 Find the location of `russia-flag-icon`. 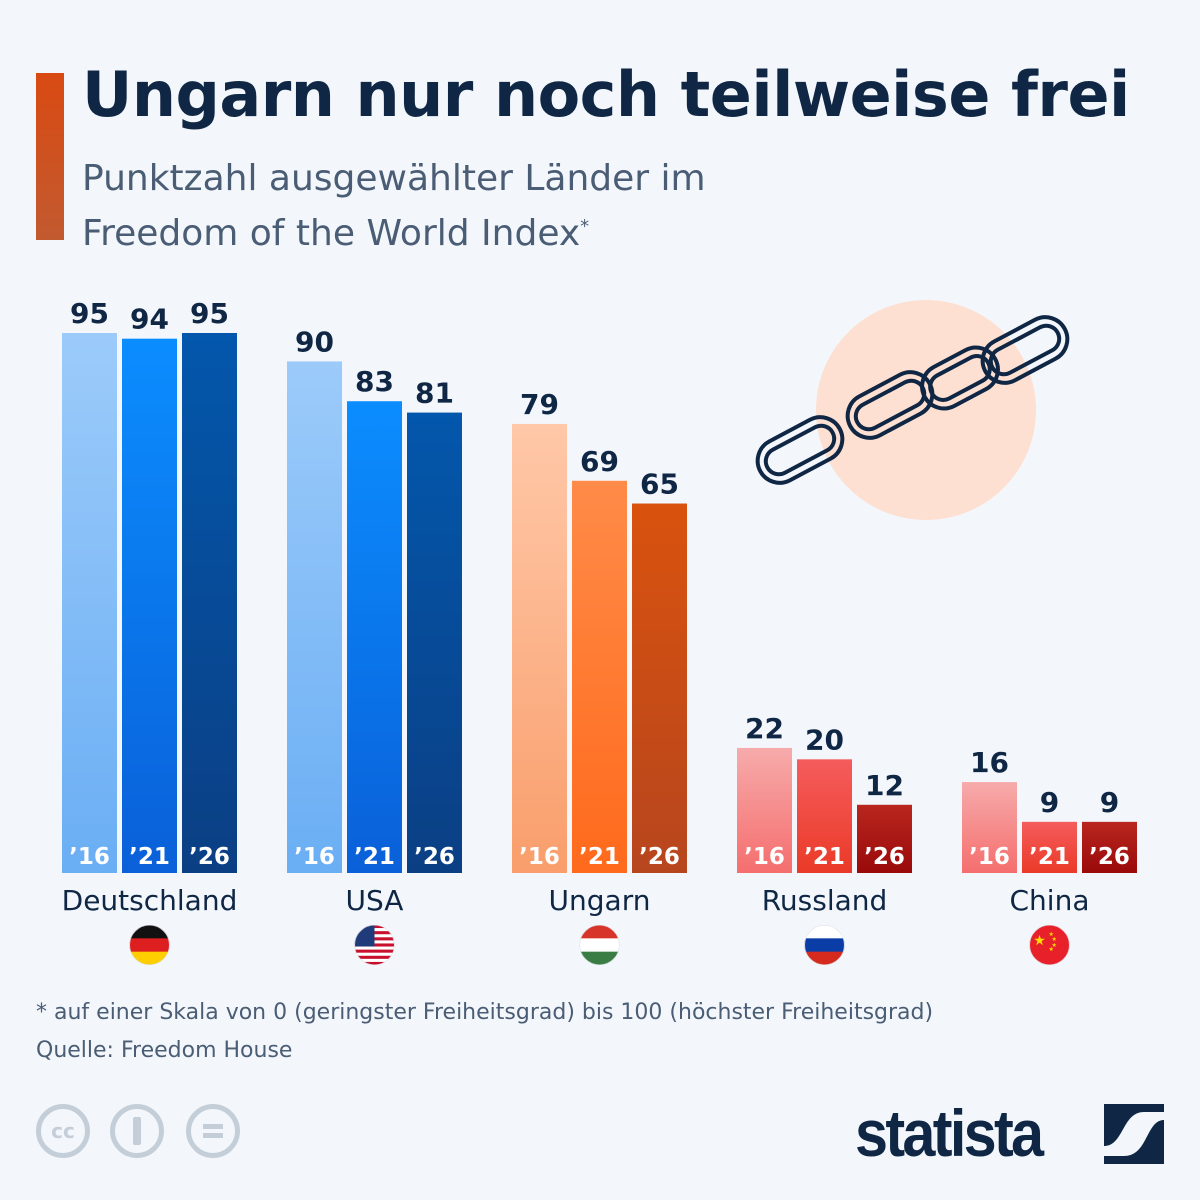

russia-flag-icon is located at coordinates (824, 945).